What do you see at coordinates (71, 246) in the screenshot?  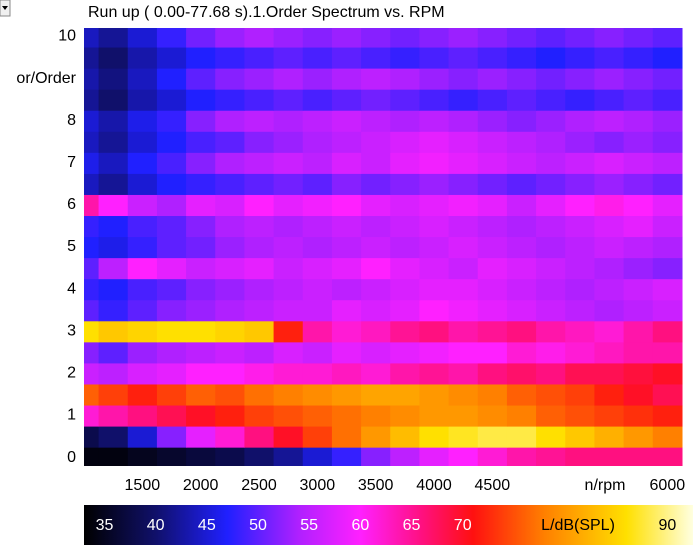 I see `y-tick-label: 5` at bounding box center [71, 246].